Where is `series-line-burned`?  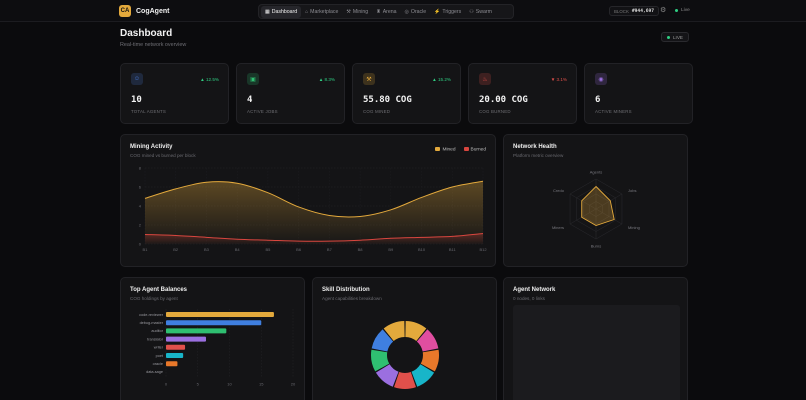 series-line-burned is located at coordinates (314, 237).